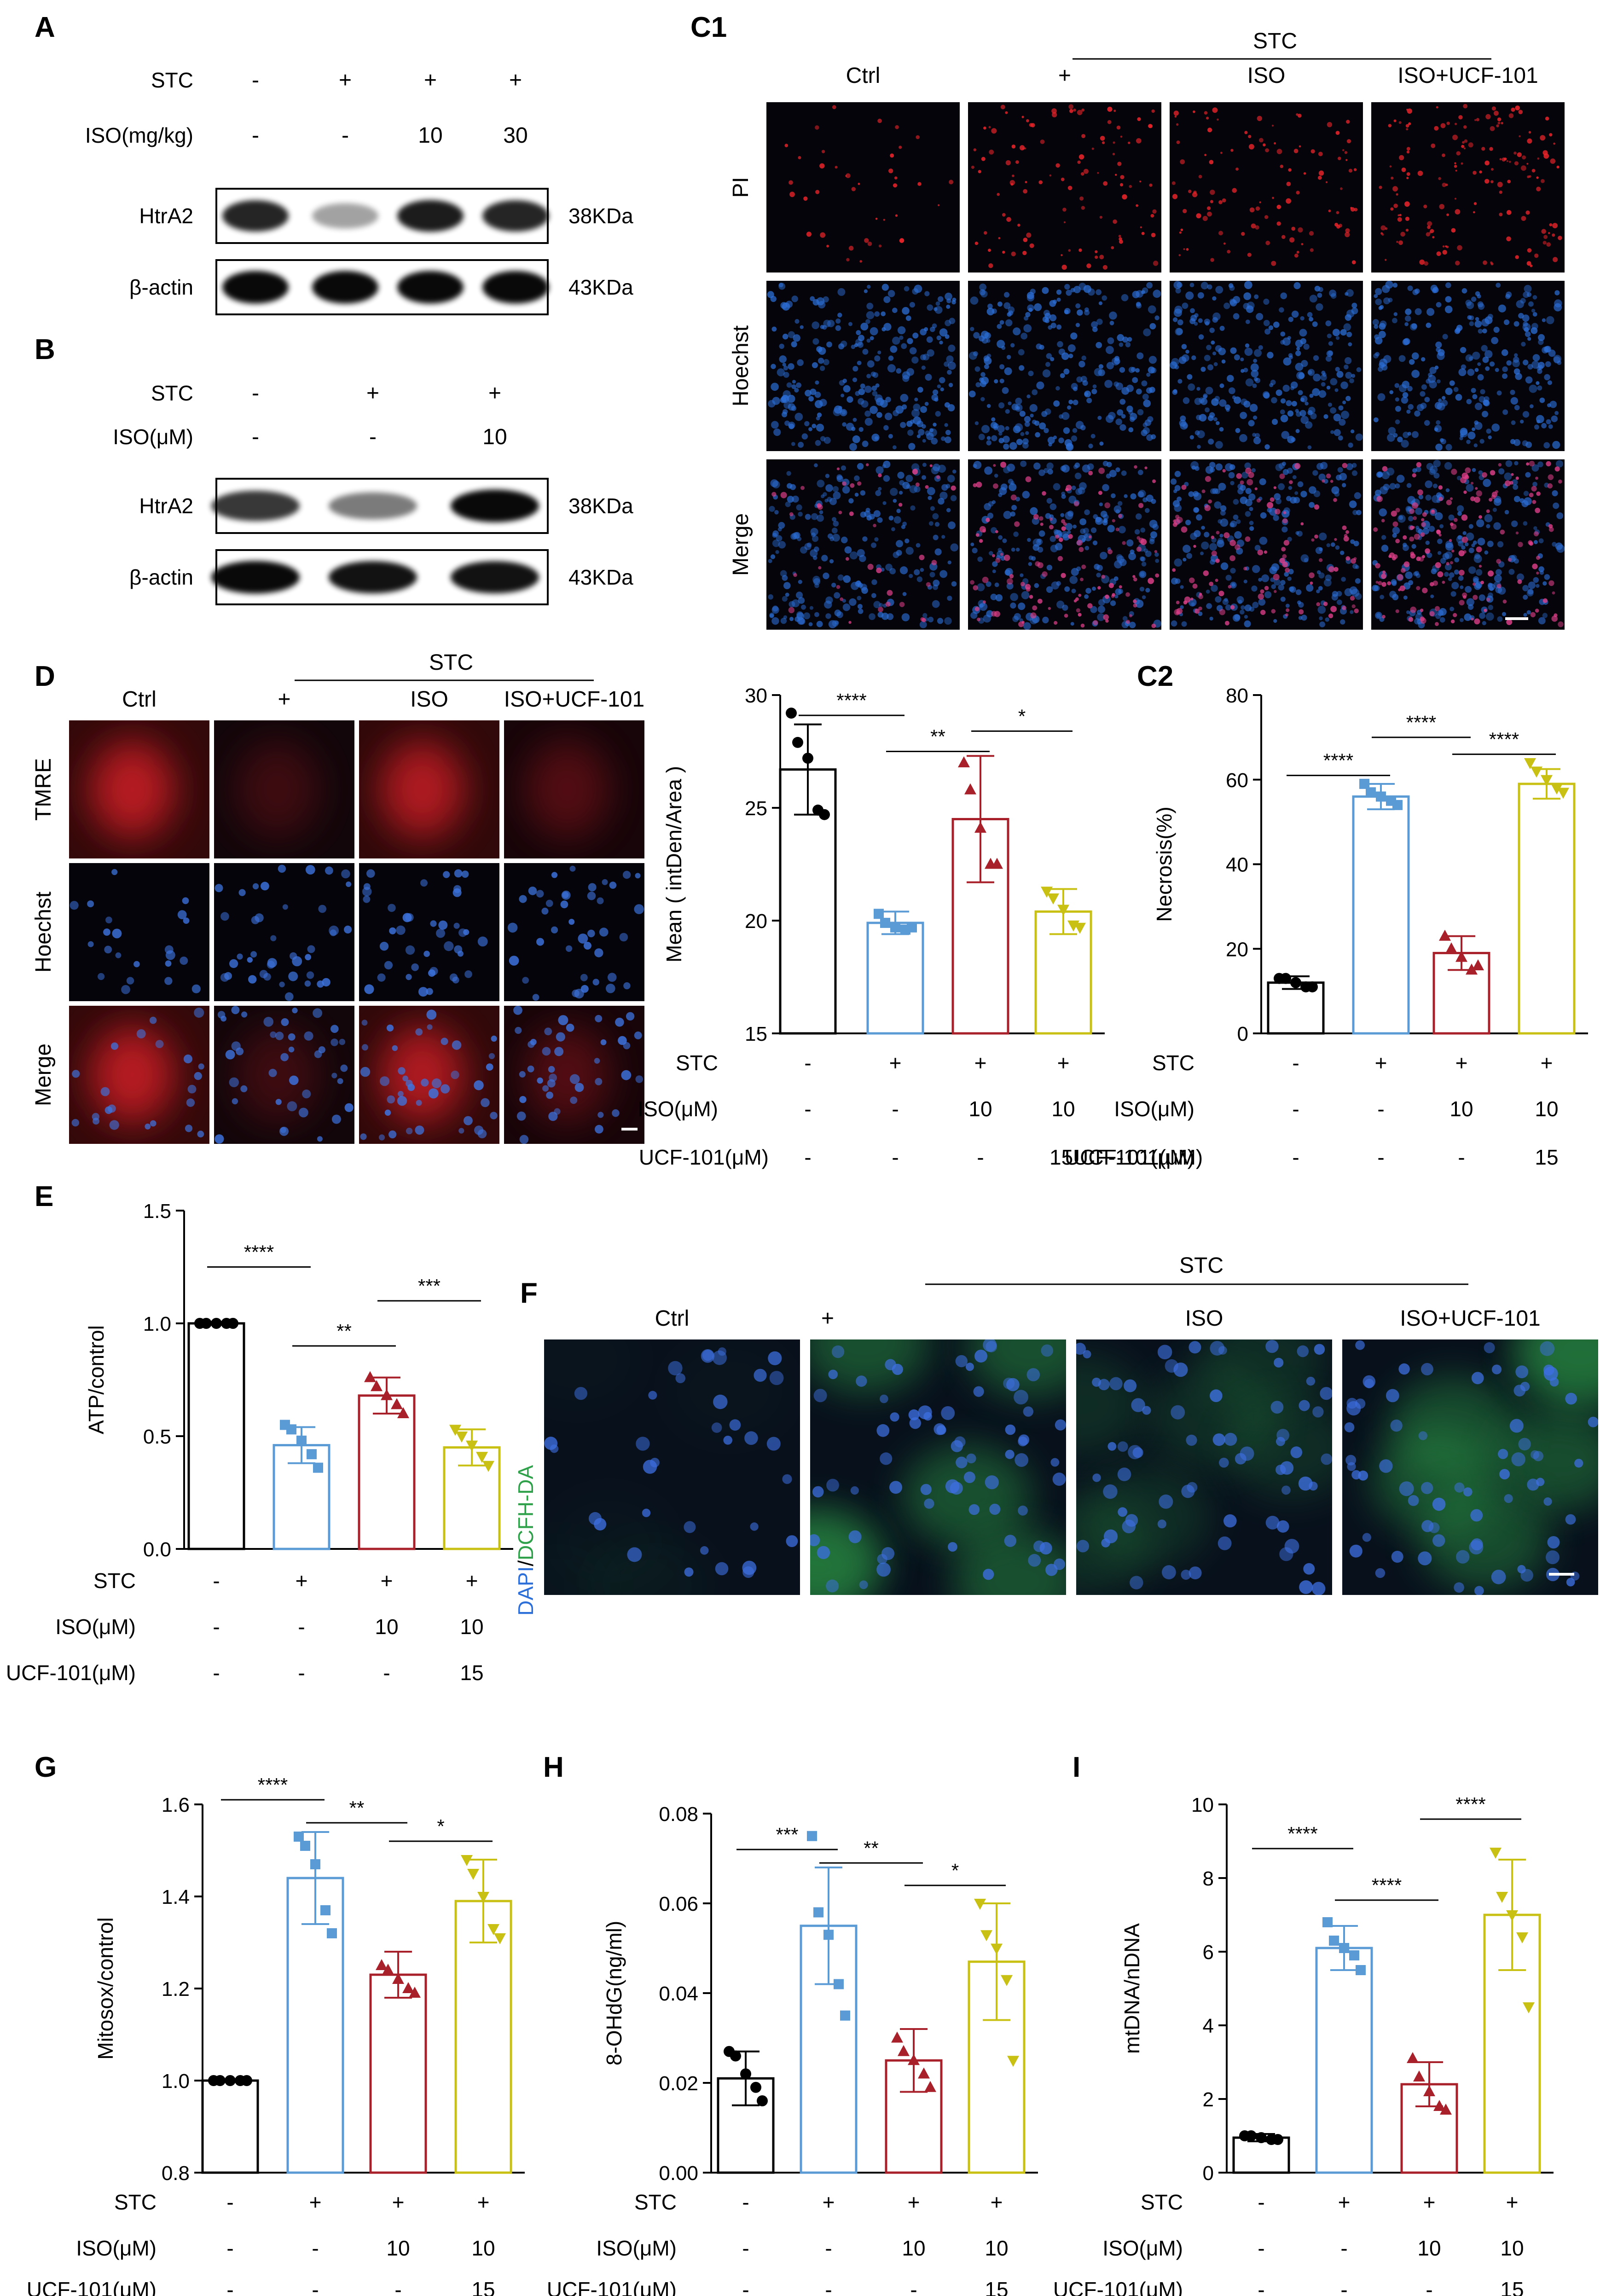 Image resolution: width=1606 pixels, height=2296 pixels. What do you see at coordinates (398, 2073) in the screenshot?
I see `bar` at bounding box center [398, 2073].